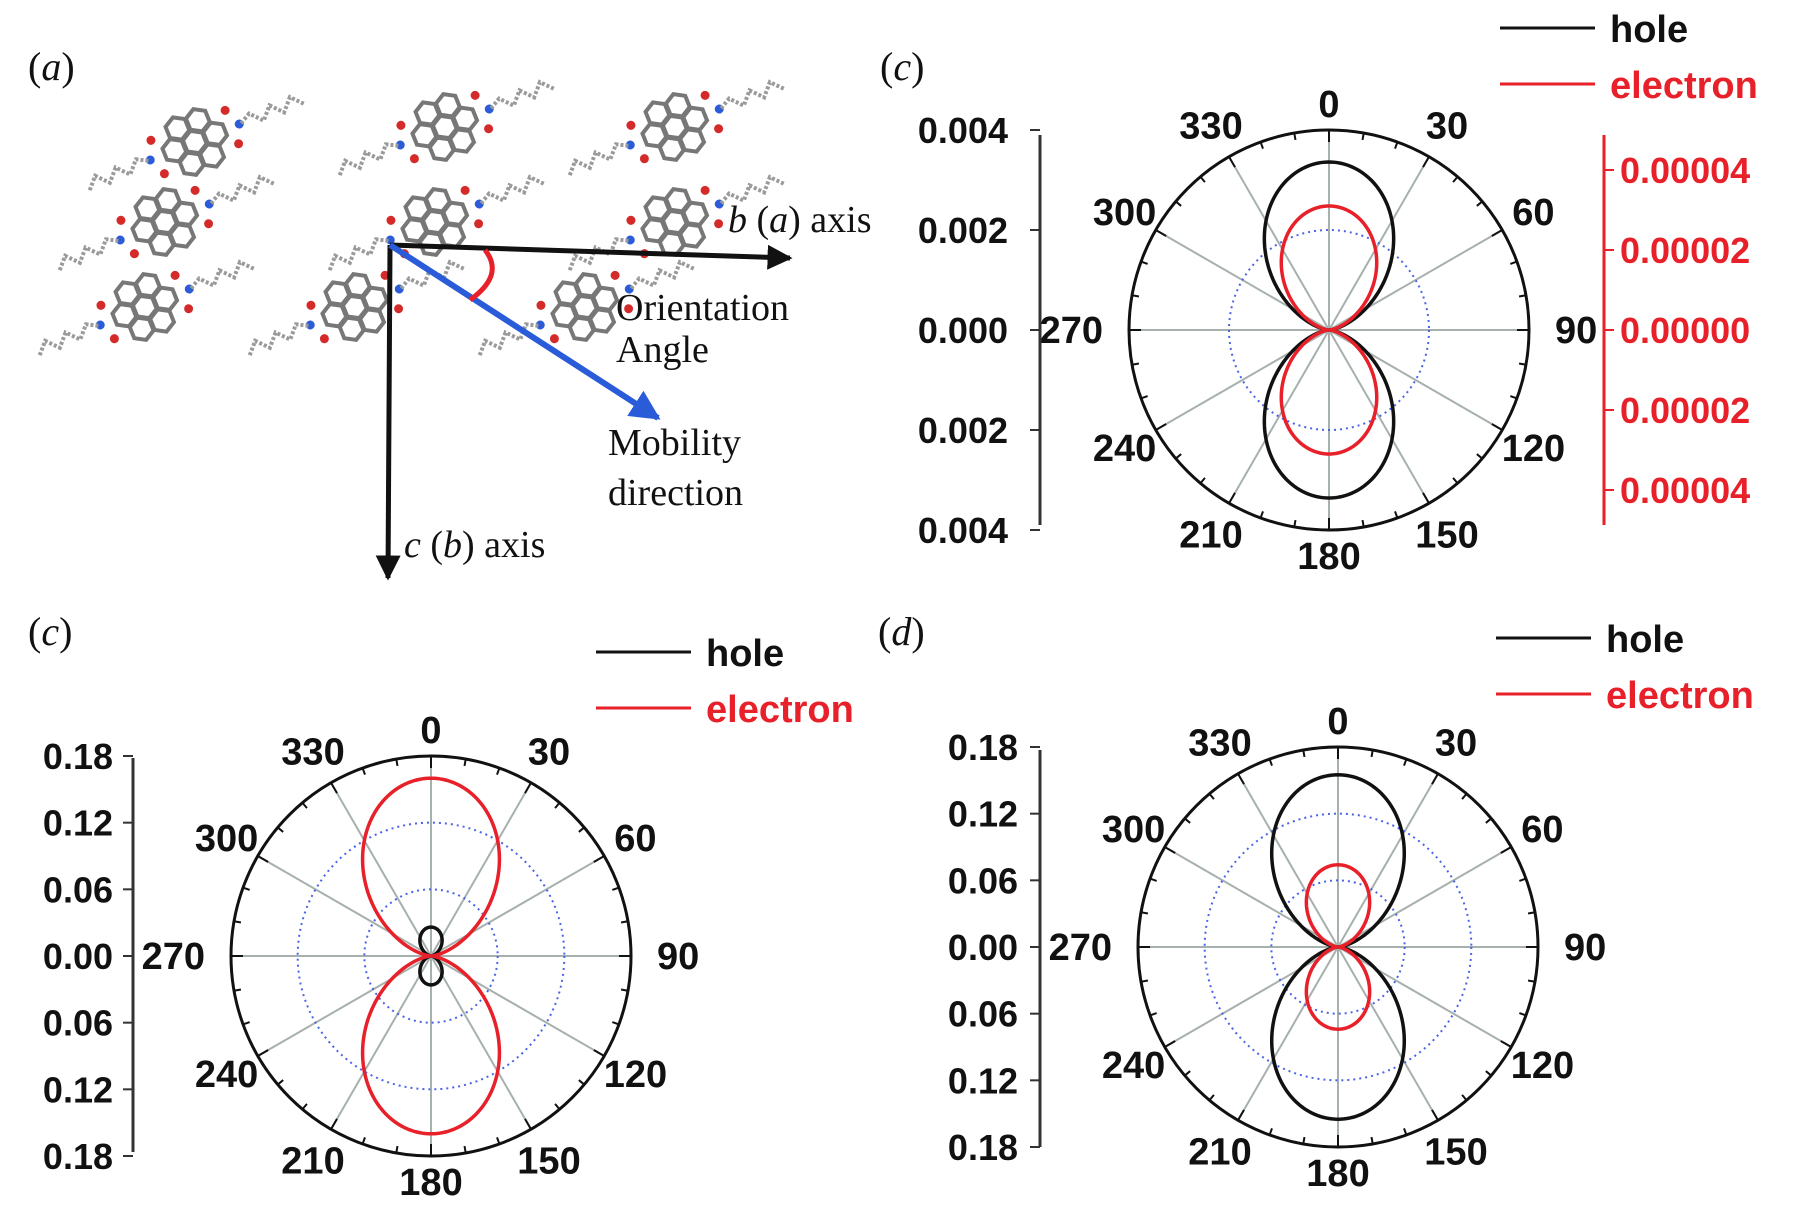  I want to click on angle-label: 210, so click(1210, 535).